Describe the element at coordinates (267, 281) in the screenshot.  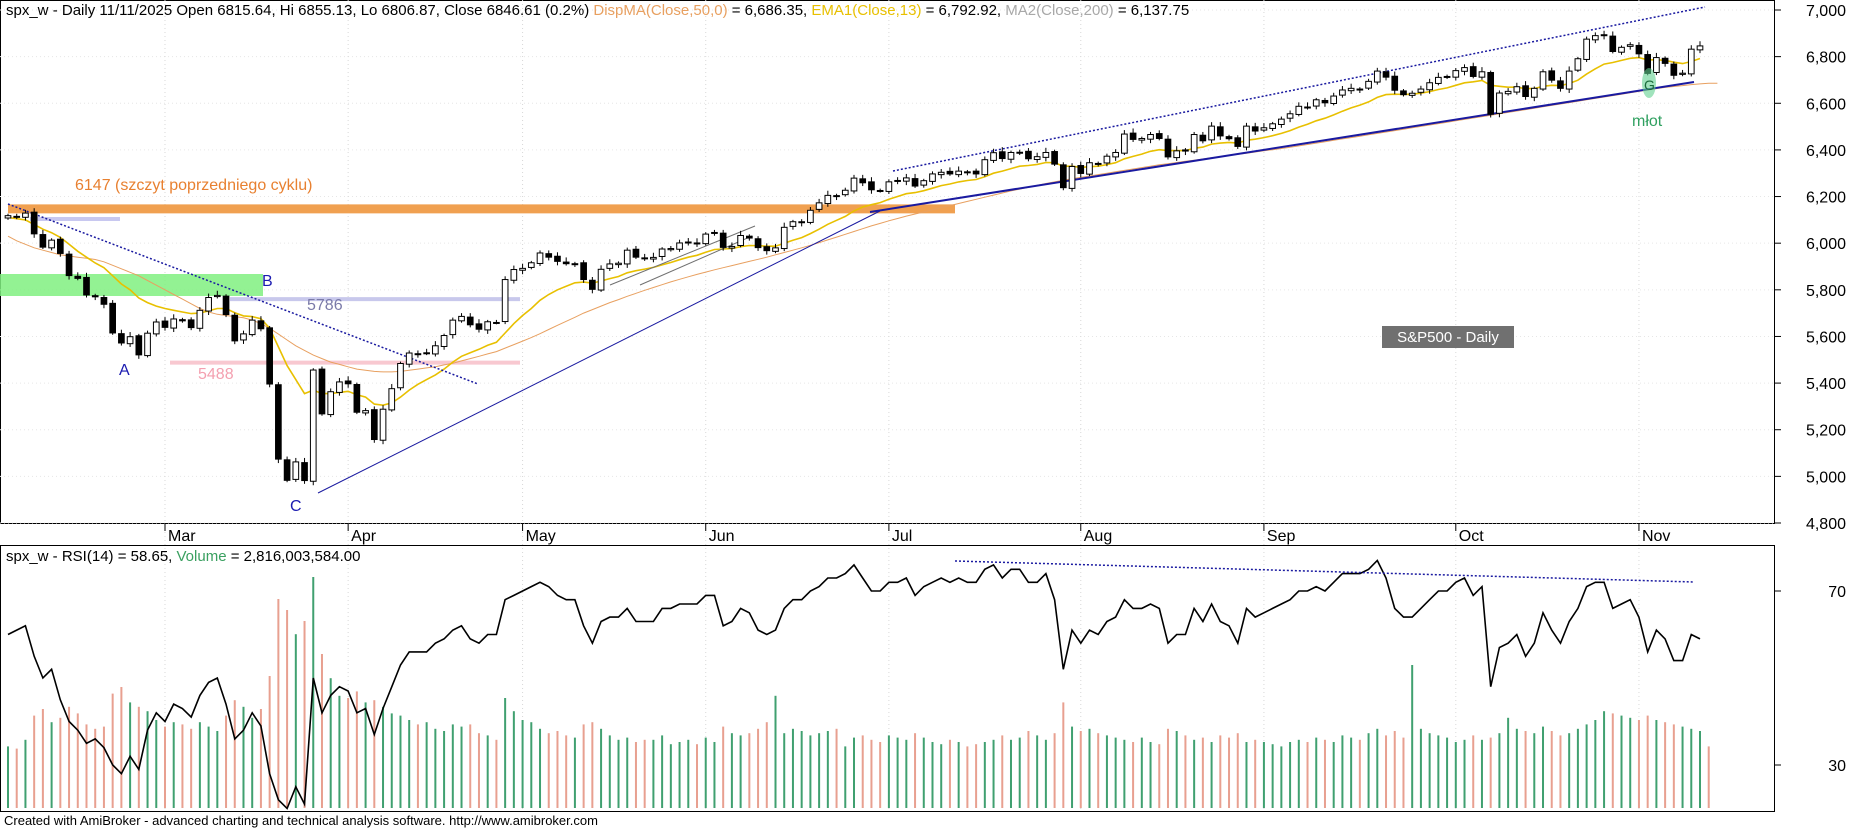
I see `wave-b-label: B` at that location.